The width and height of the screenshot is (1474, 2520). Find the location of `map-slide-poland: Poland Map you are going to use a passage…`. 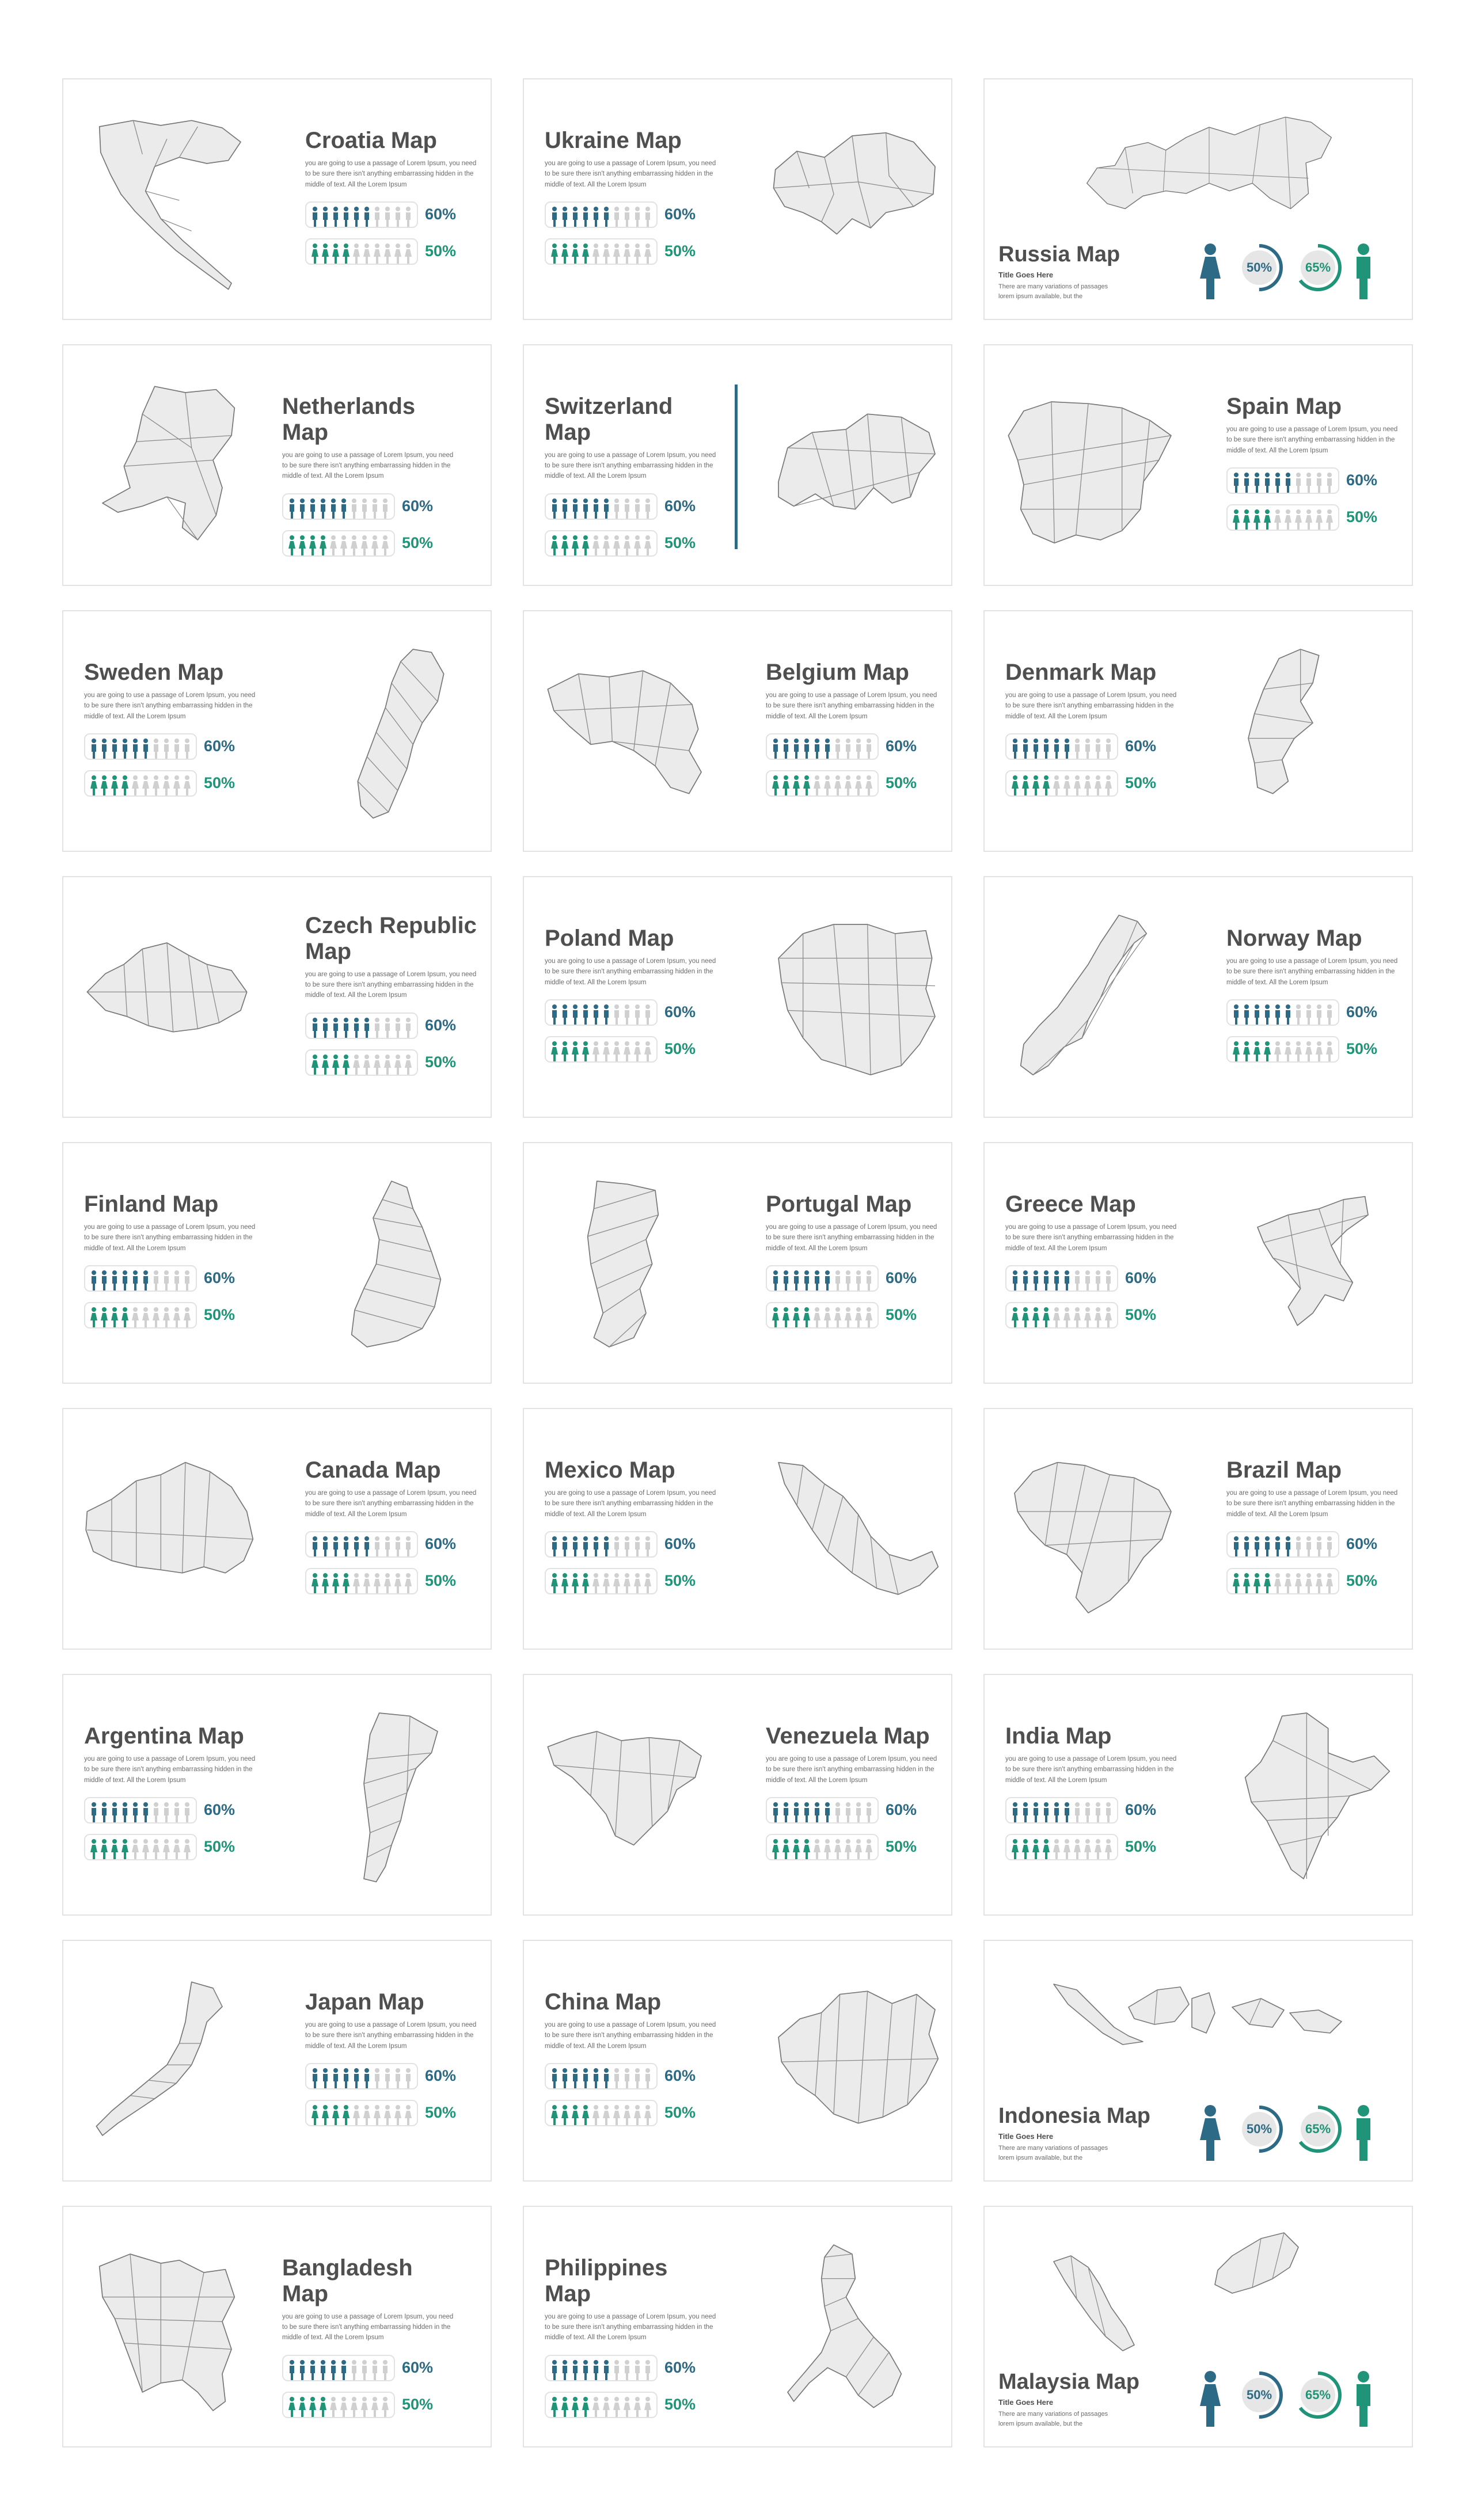

map-slide-poland: Poland Map you are going to use a passage… is located at coordinates (737, 997).